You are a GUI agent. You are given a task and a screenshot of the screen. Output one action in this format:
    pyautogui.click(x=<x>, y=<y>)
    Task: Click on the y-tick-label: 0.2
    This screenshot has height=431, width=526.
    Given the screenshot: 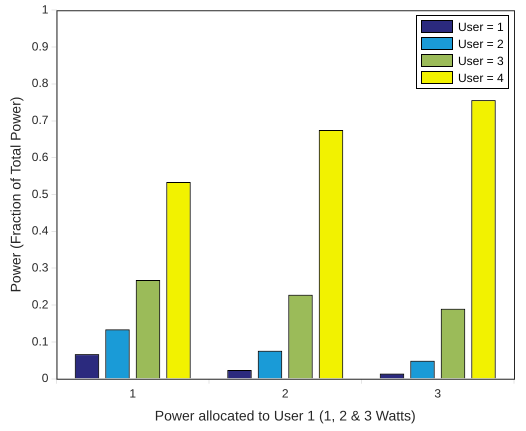 What is the action you would take?
    pyautogui.click(x=40, y=304)
    